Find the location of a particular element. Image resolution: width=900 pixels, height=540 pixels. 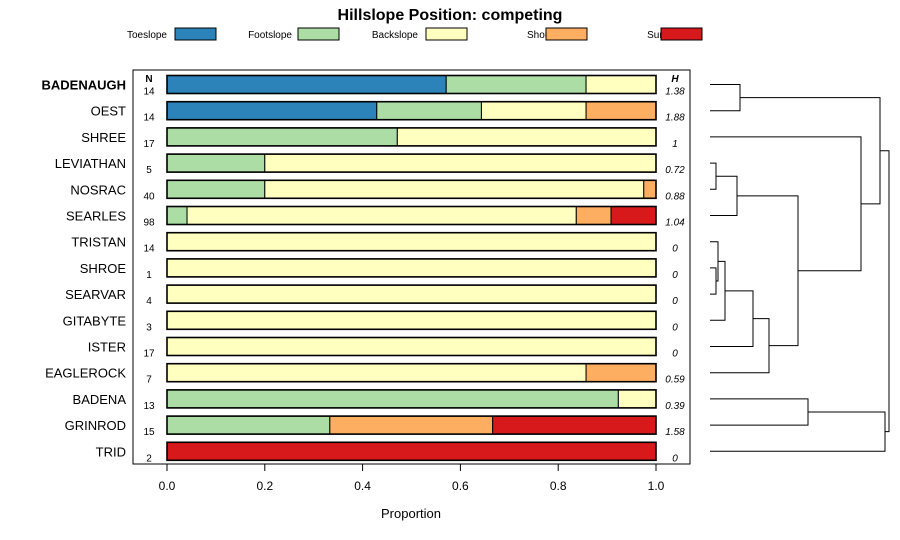

bar-outline-shroe is located at coordinates (411, 268).